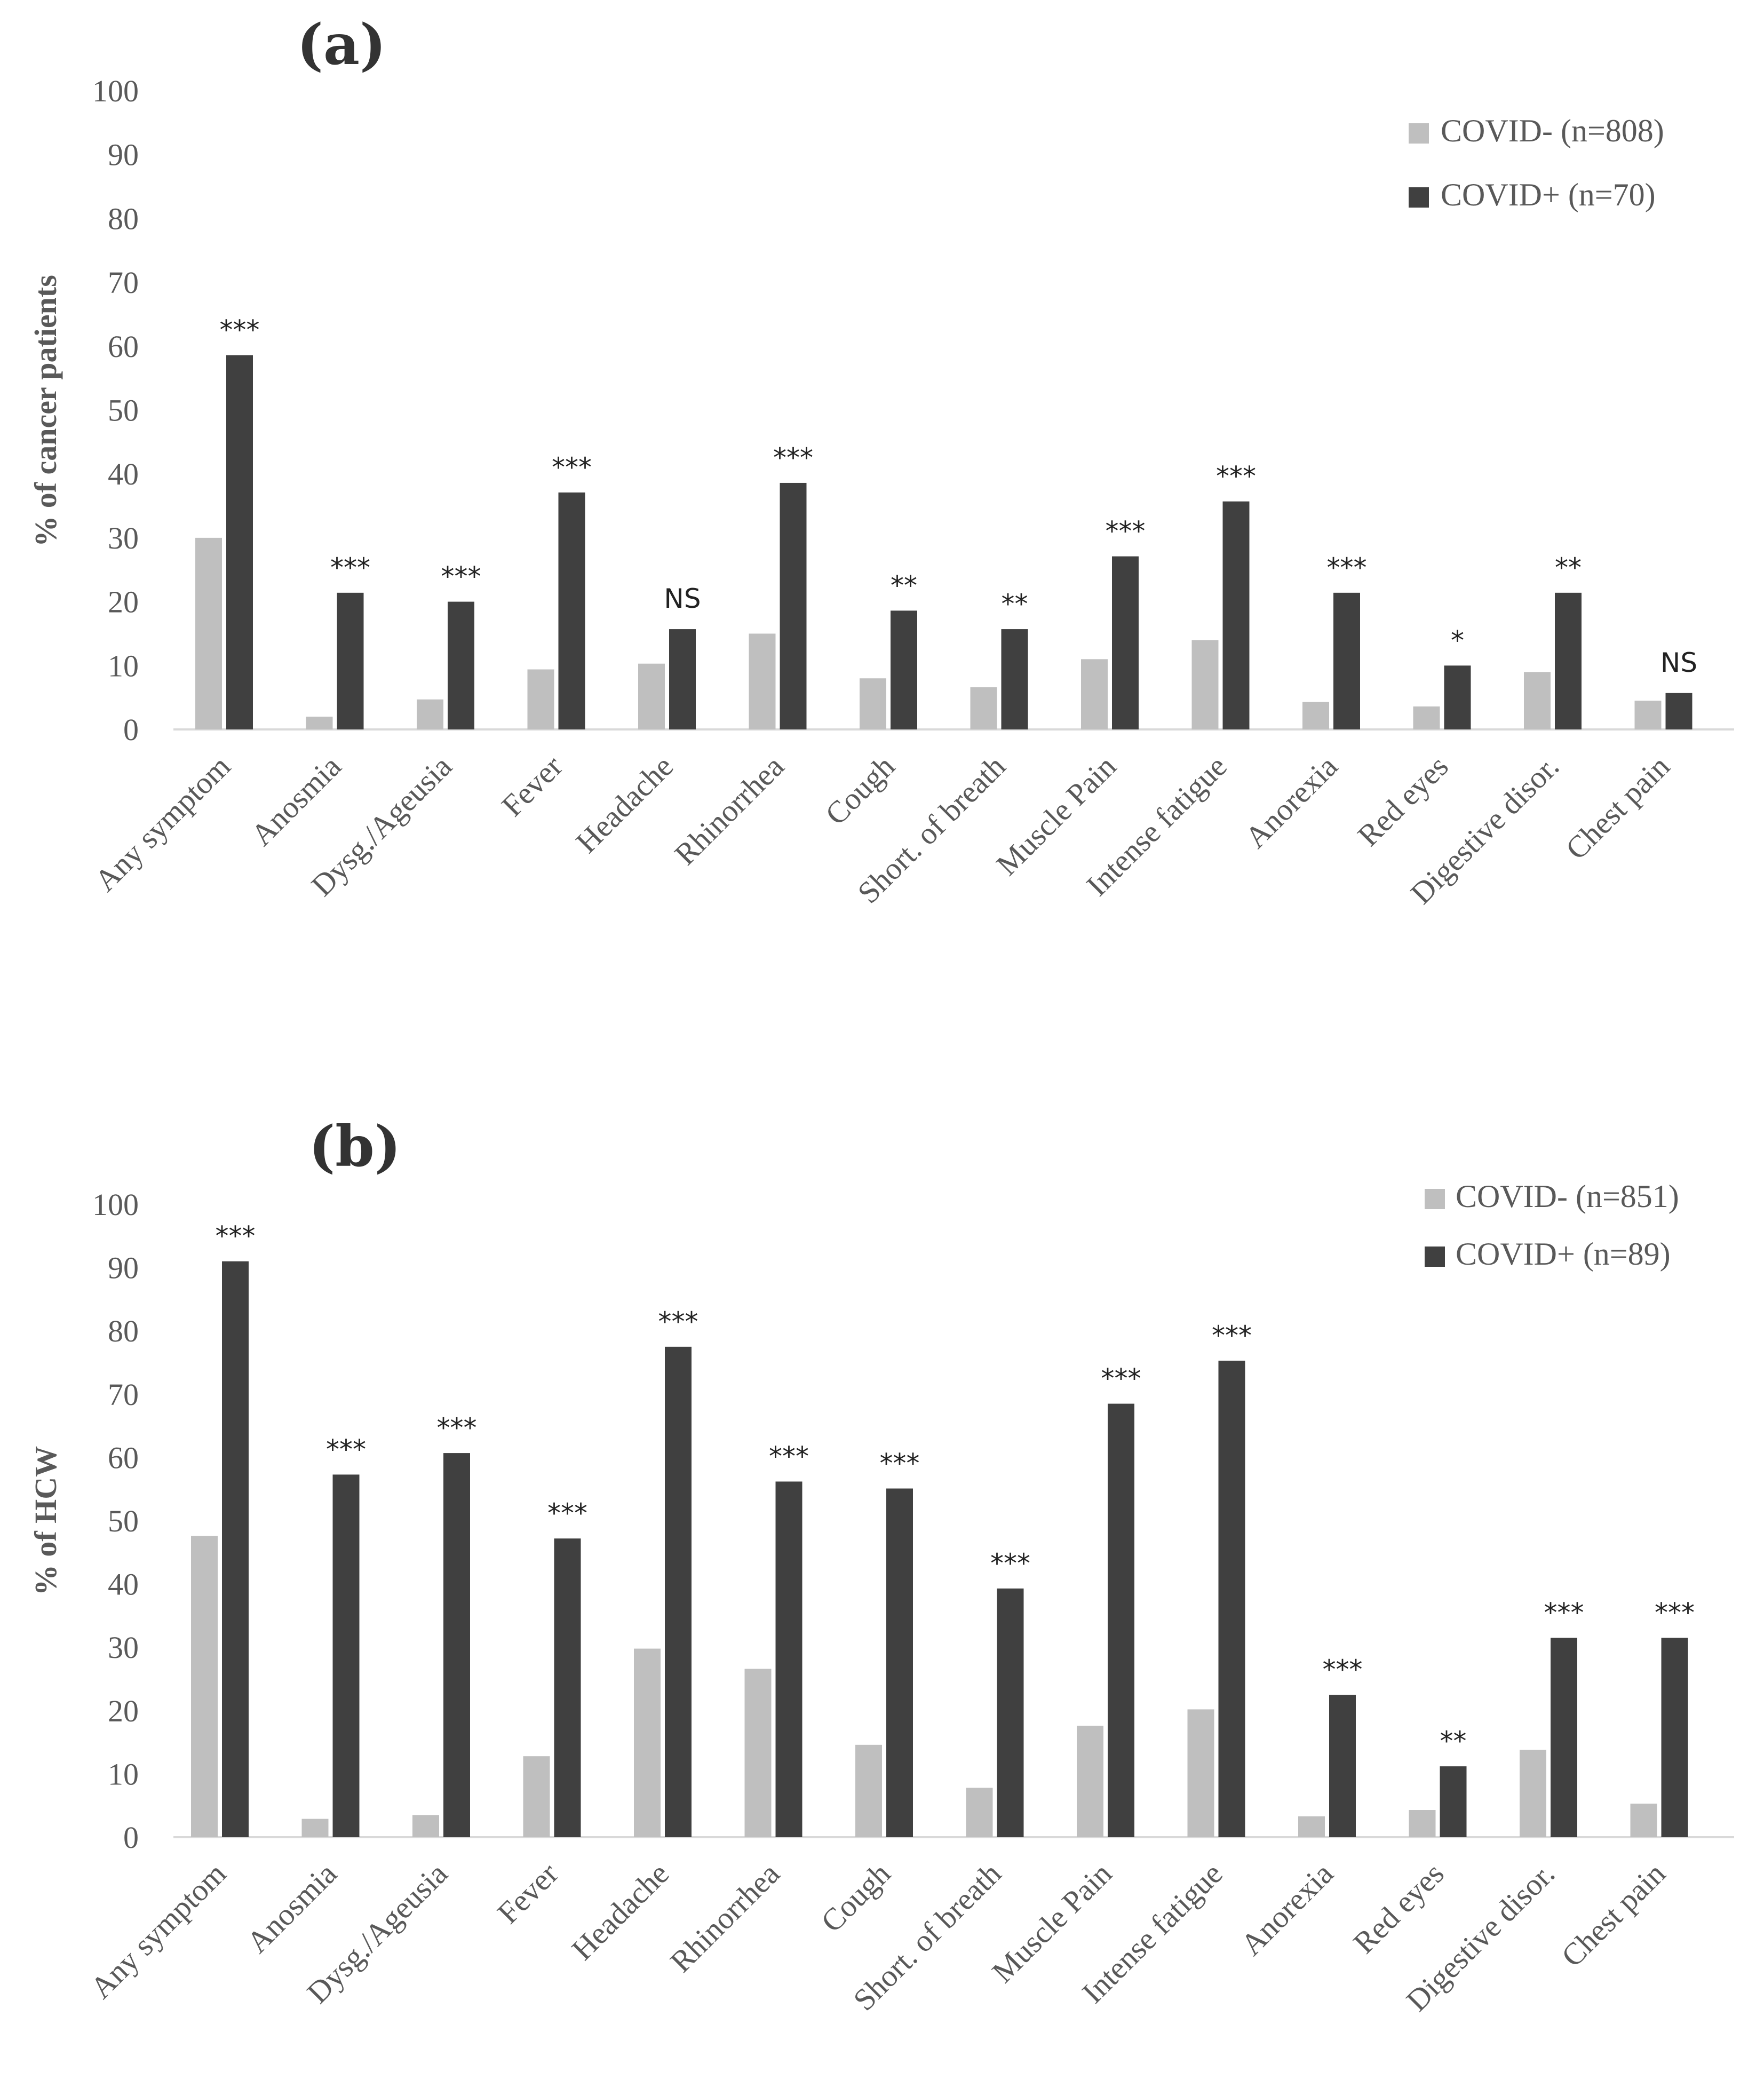 Image resolution: width=1764 pixels, height=2088 pixels. I want to click on legend-label-covid-pos: COVID+ (n=70), so click(1548, 195).